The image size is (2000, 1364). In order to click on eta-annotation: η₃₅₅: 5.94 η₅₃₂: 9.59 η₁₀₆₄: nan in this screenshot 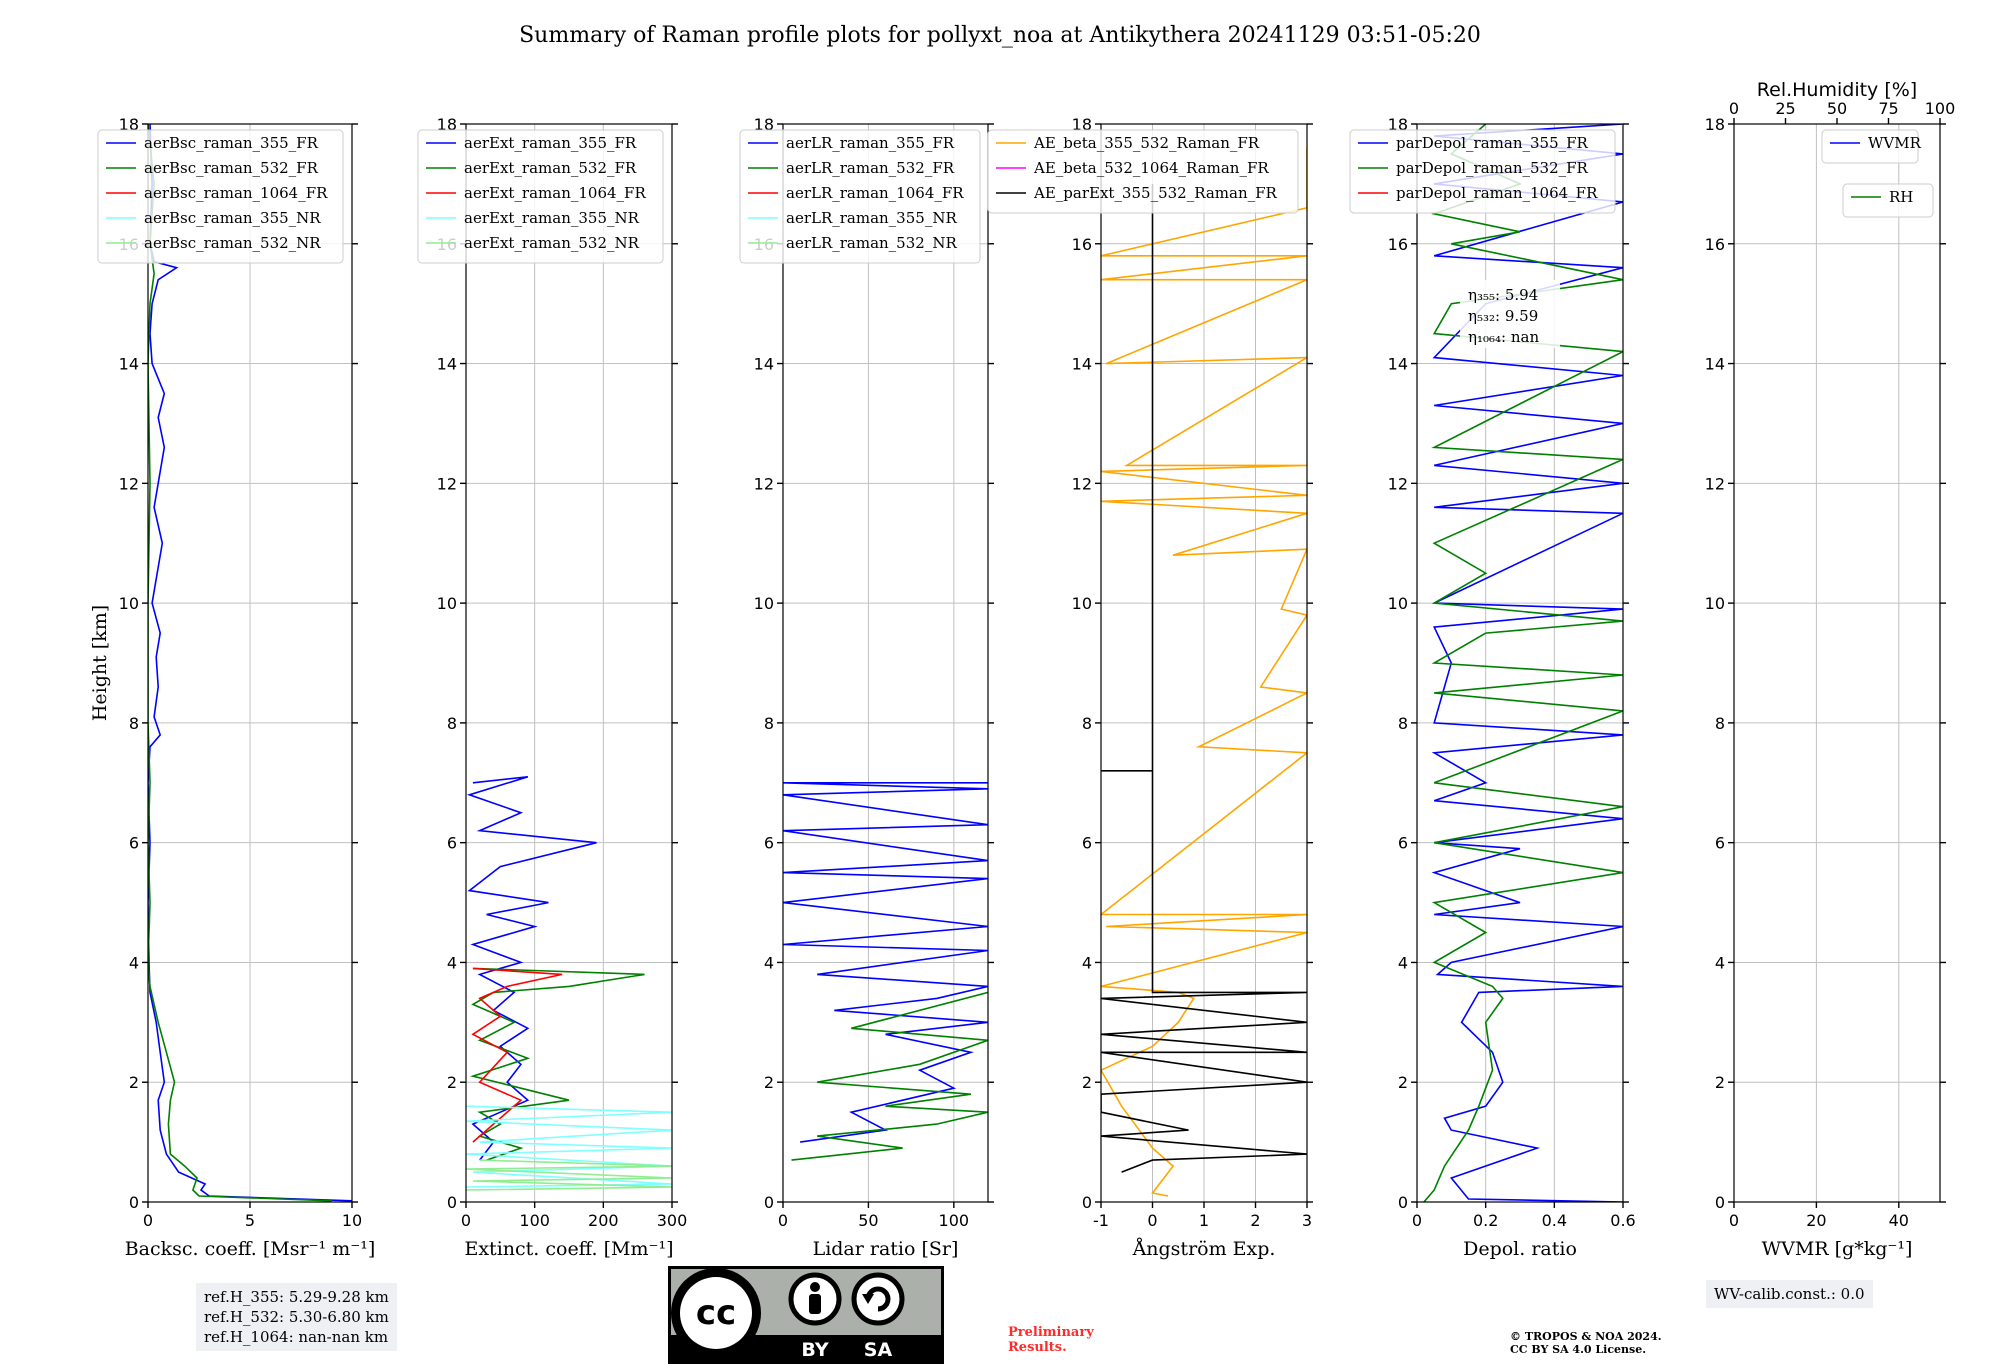, I will do `click(1510, 314)`.